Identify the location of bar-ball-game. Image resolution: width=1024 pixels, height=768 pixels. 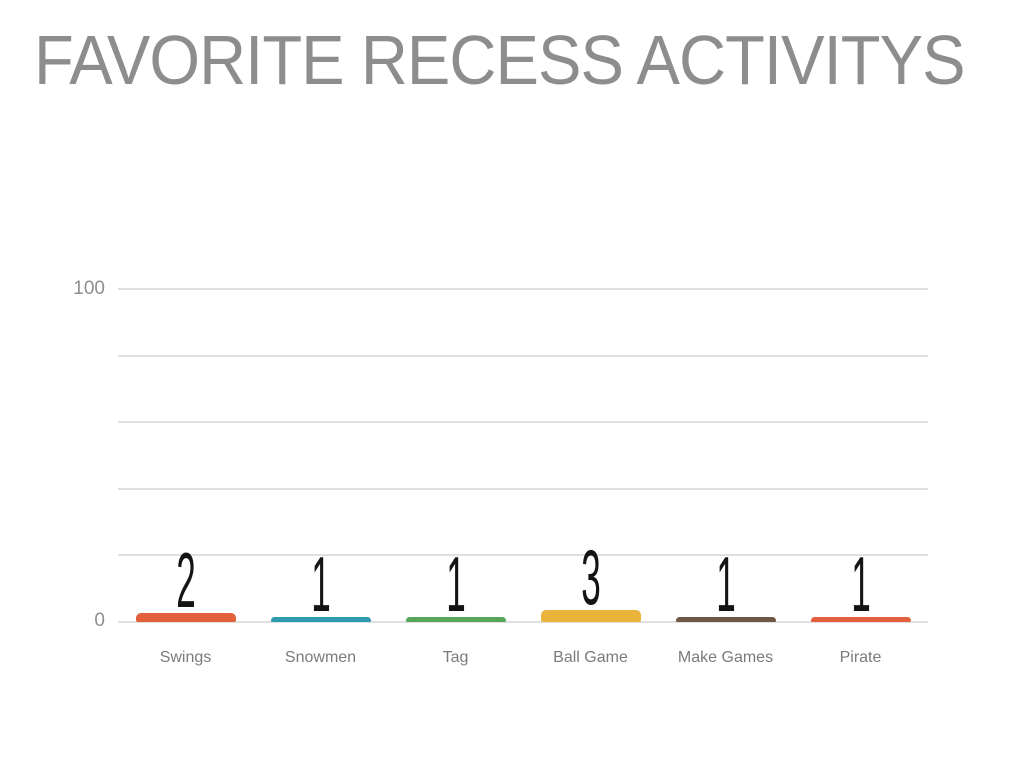
(590, 616).